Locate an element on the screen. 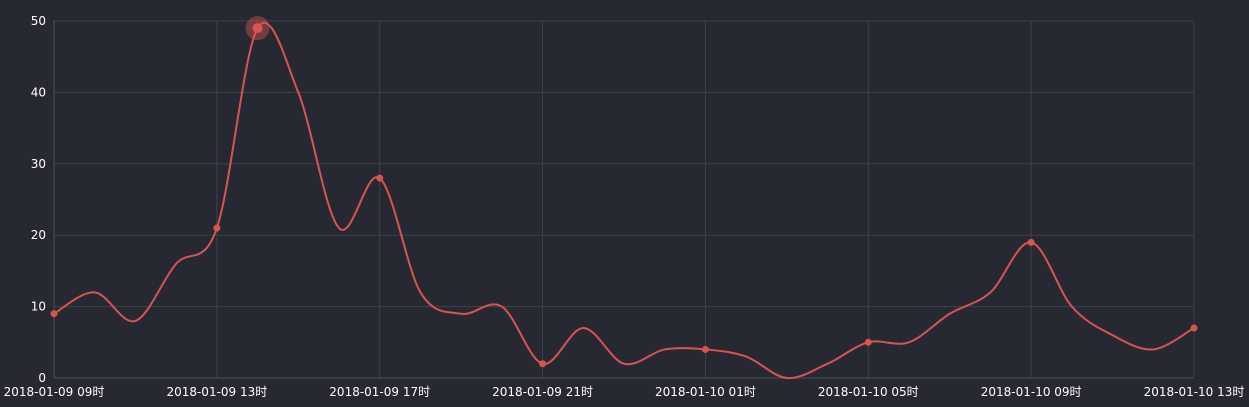 The height and width of the screenshot is (407, 1249). x-tick-label-1: 2018-01-09 13时 is located at coordinates (216, 392).